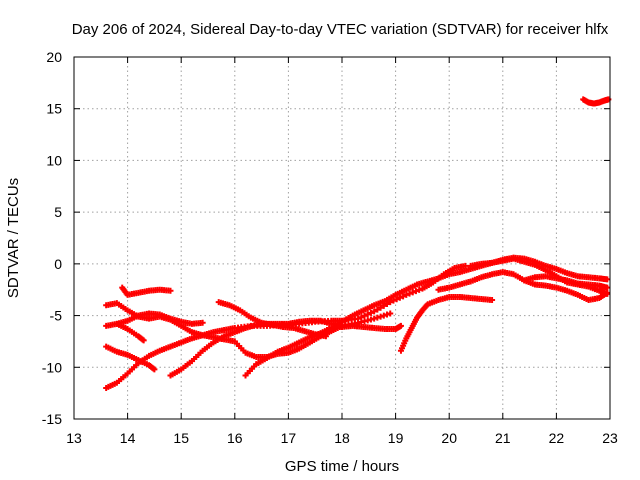  I want to click on x-tick-label: 19, so click(396, 438).